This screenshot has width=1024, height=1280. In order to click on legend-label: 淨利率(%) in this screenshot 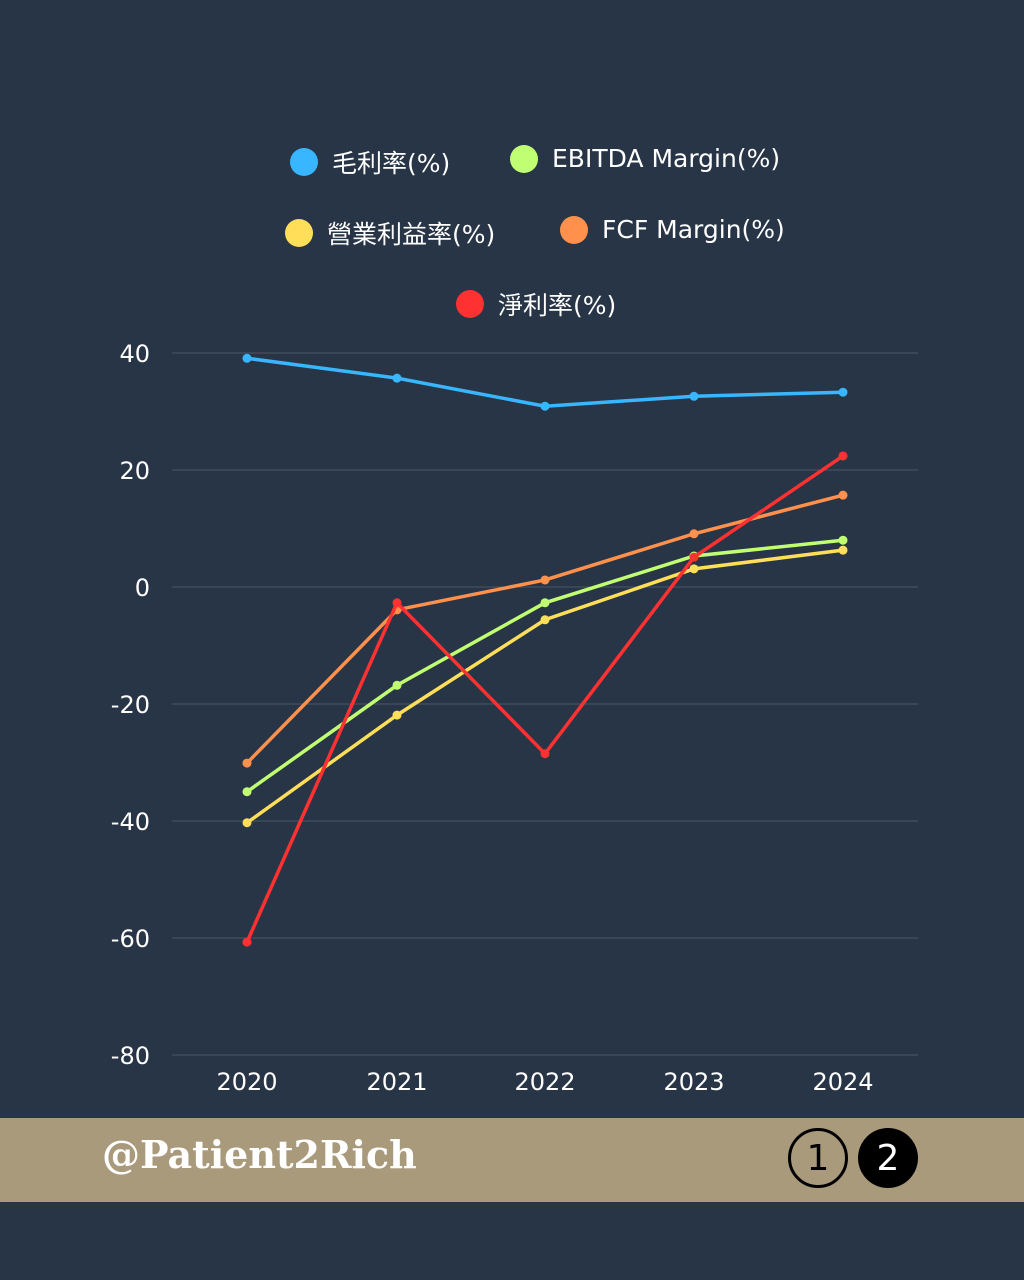, I will do `click(557, 305)`.